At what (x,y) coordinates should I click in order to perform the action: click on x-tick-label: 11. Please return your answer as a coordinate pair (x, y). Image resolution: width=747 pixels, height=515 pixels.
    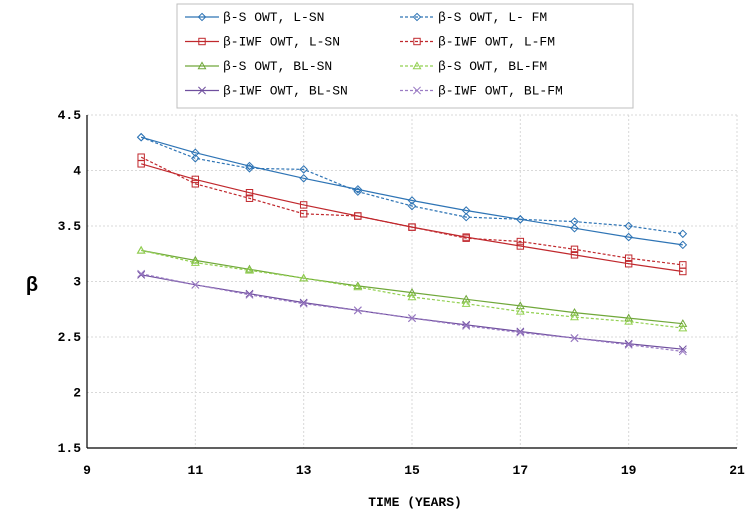
    Looking at the image, I should click on (196, 470).